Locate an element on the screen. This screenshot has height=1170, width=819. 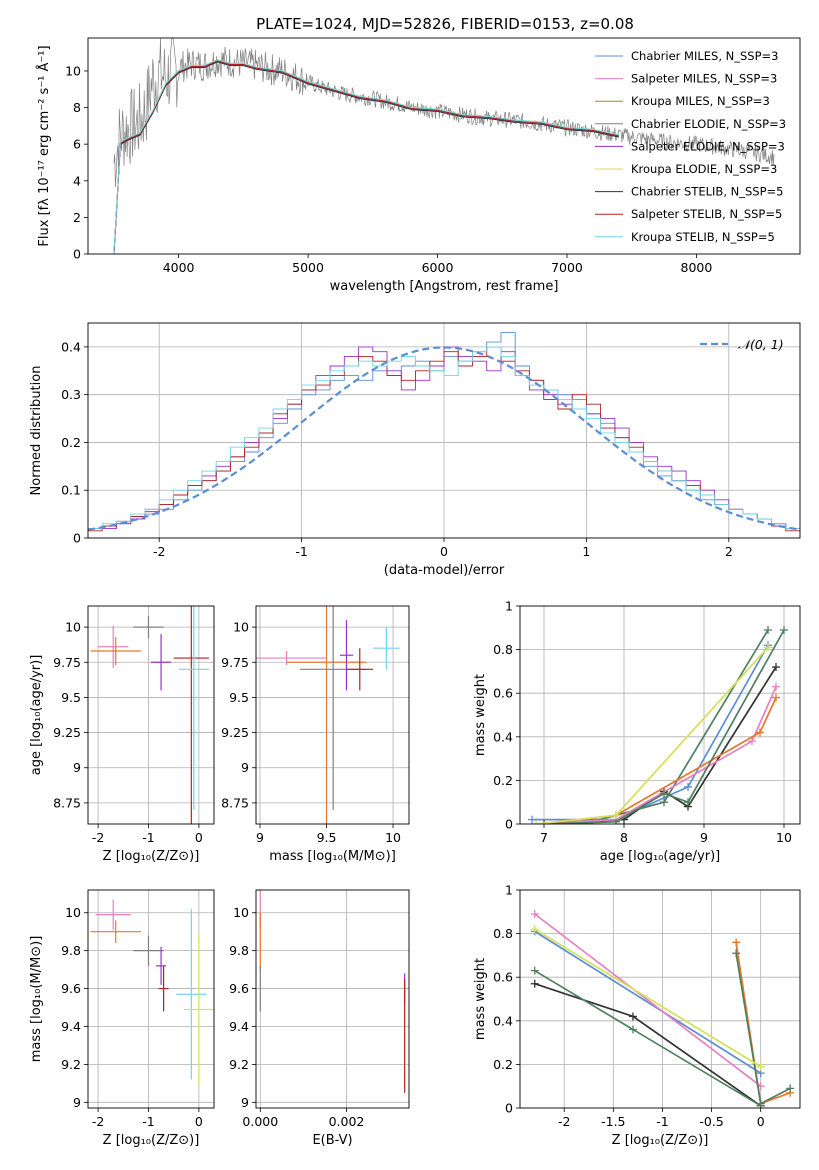
y-tick-label: 0.2 is located at coordinates (503, 780).